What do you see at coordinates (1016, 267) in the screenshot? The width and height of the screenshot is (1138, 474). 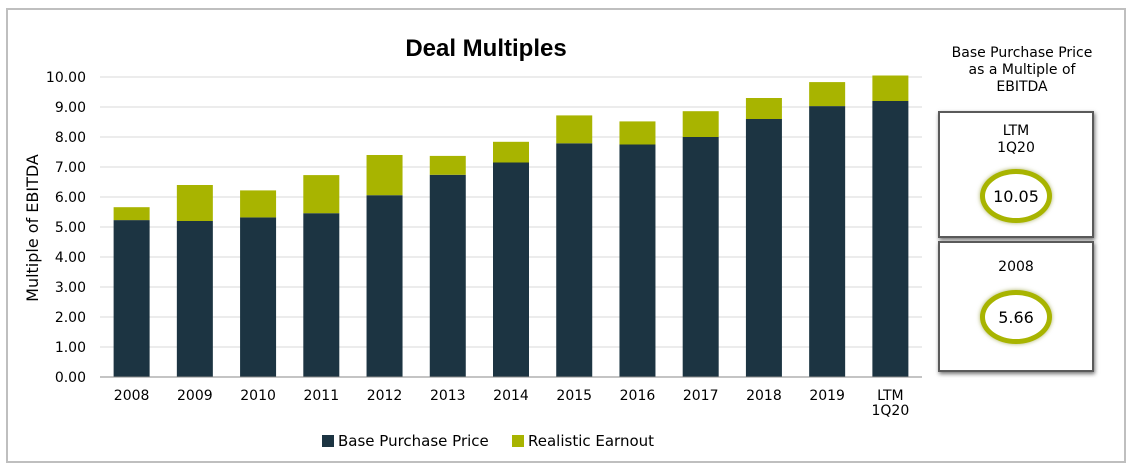 I see `stat-label: 2008` at bounding box center [1016, 267].